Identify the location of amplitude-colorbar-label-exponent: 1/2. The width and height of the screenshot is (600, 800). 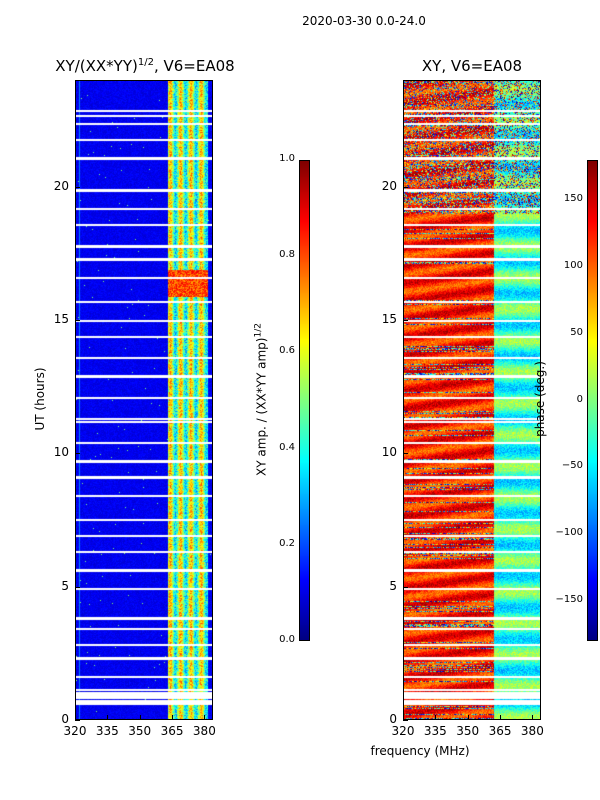
(258, 330).